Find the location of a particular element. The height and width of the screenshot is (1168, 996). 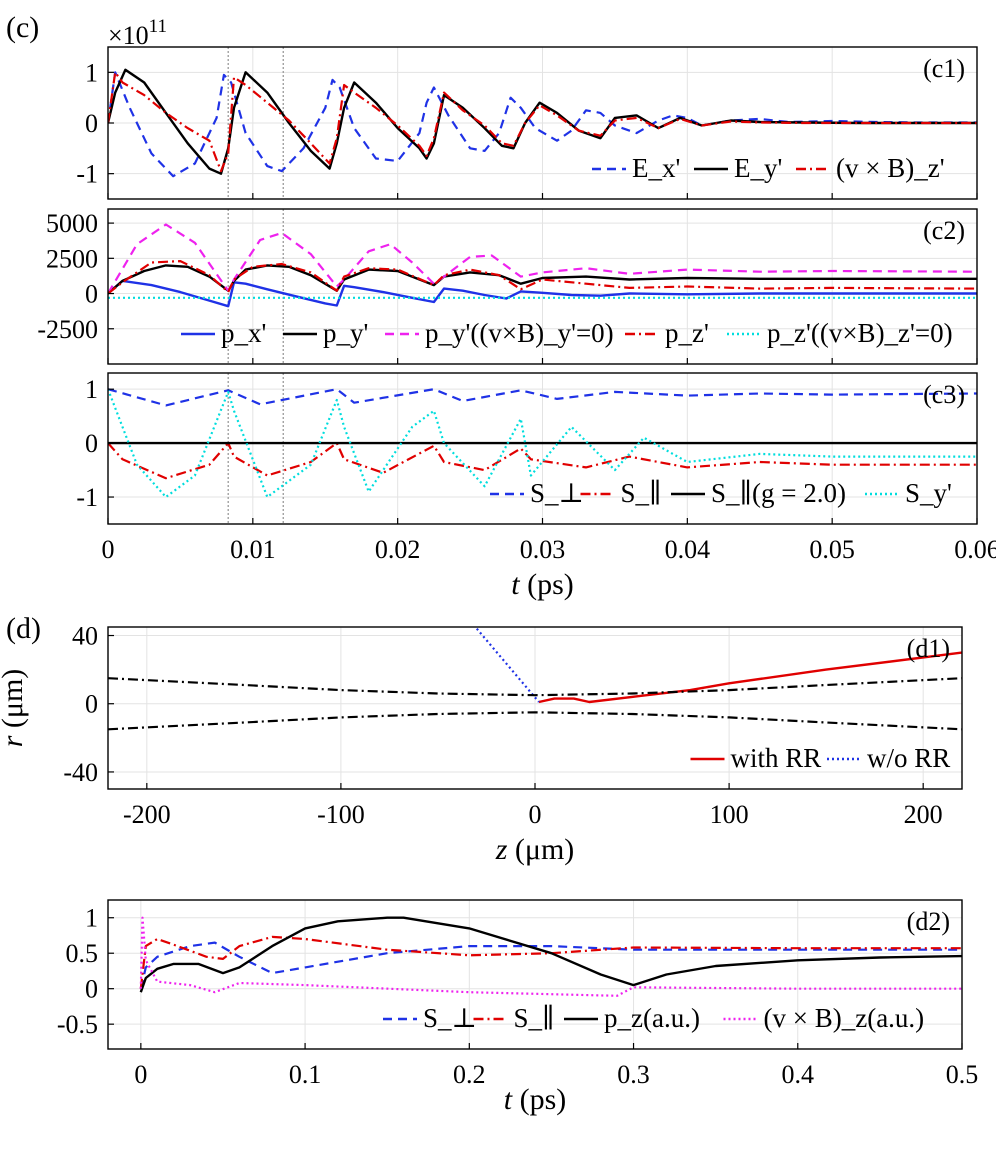

legend-label-s-g-2-0: S_∥(g = 2.0) is located at coordinates (778, 493).